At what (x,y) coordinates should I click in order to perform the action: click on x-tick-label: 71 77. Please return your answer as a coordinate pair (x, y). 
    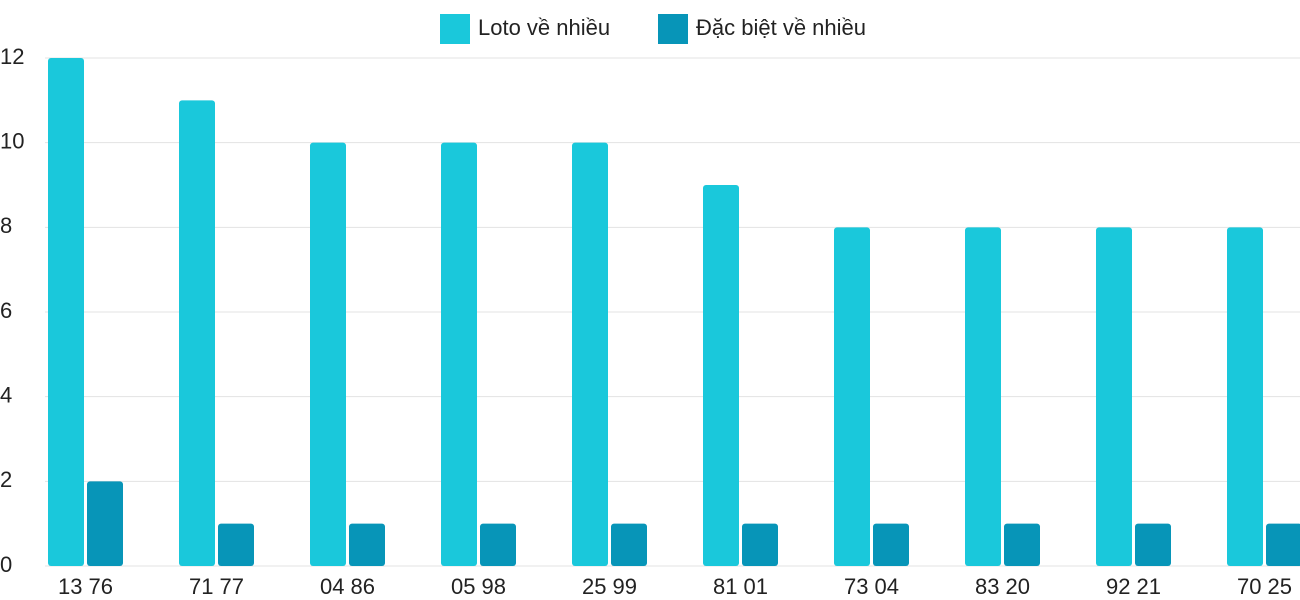
    Looking at the image, I should click on (216, 586).